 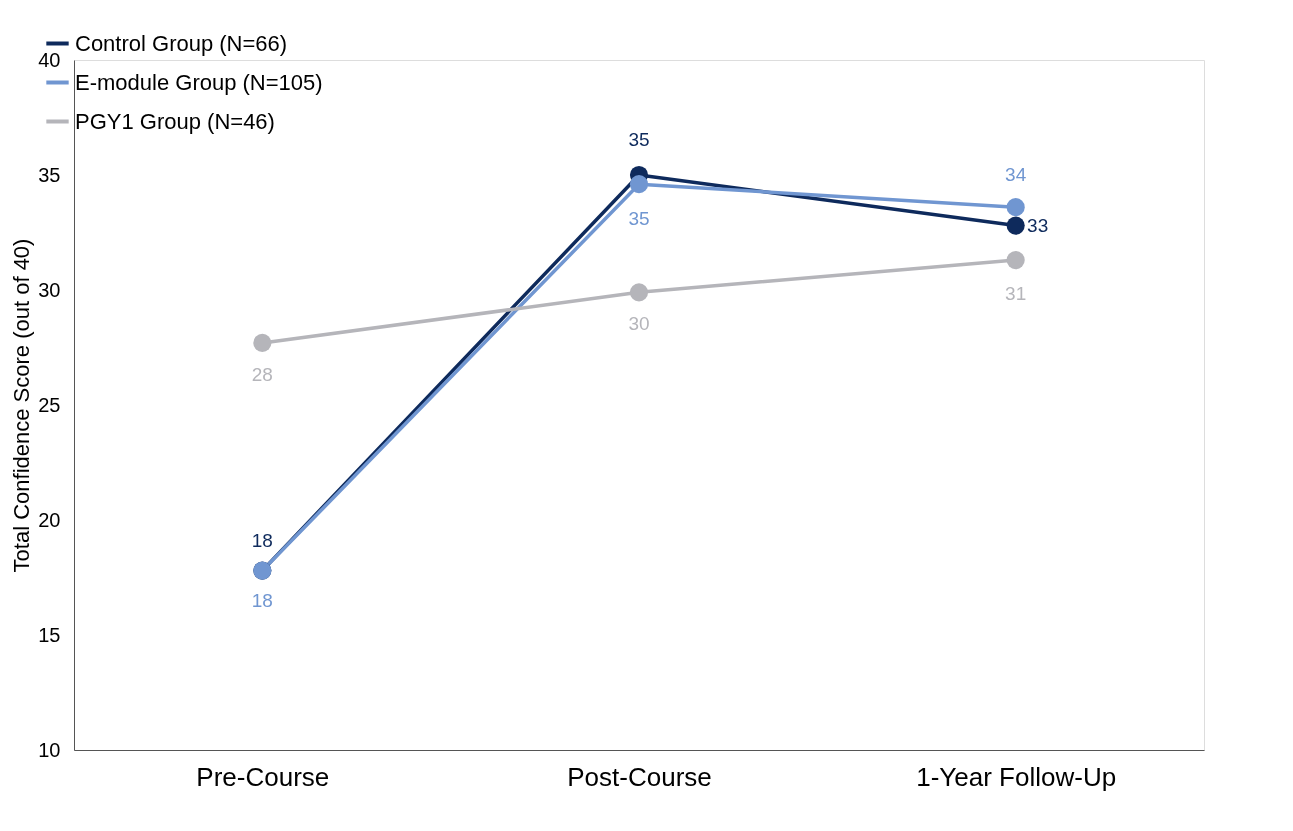 What do you see at coordinates (49, 519) in the screenshot?
I see `y-tick-label: 20` at bounding box center [49, 519].